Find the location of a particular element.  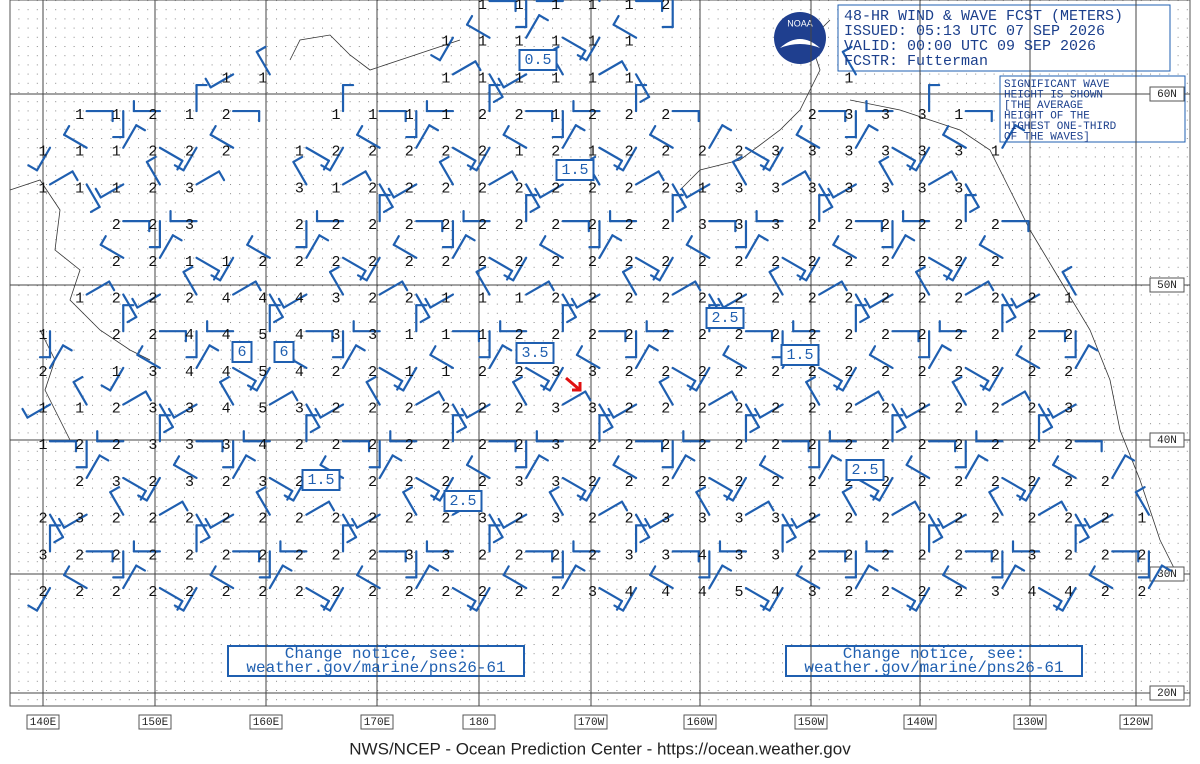

header-line: 48-HR WIND & WAVE FCST (METERS) is located at coordinates (983, 16).